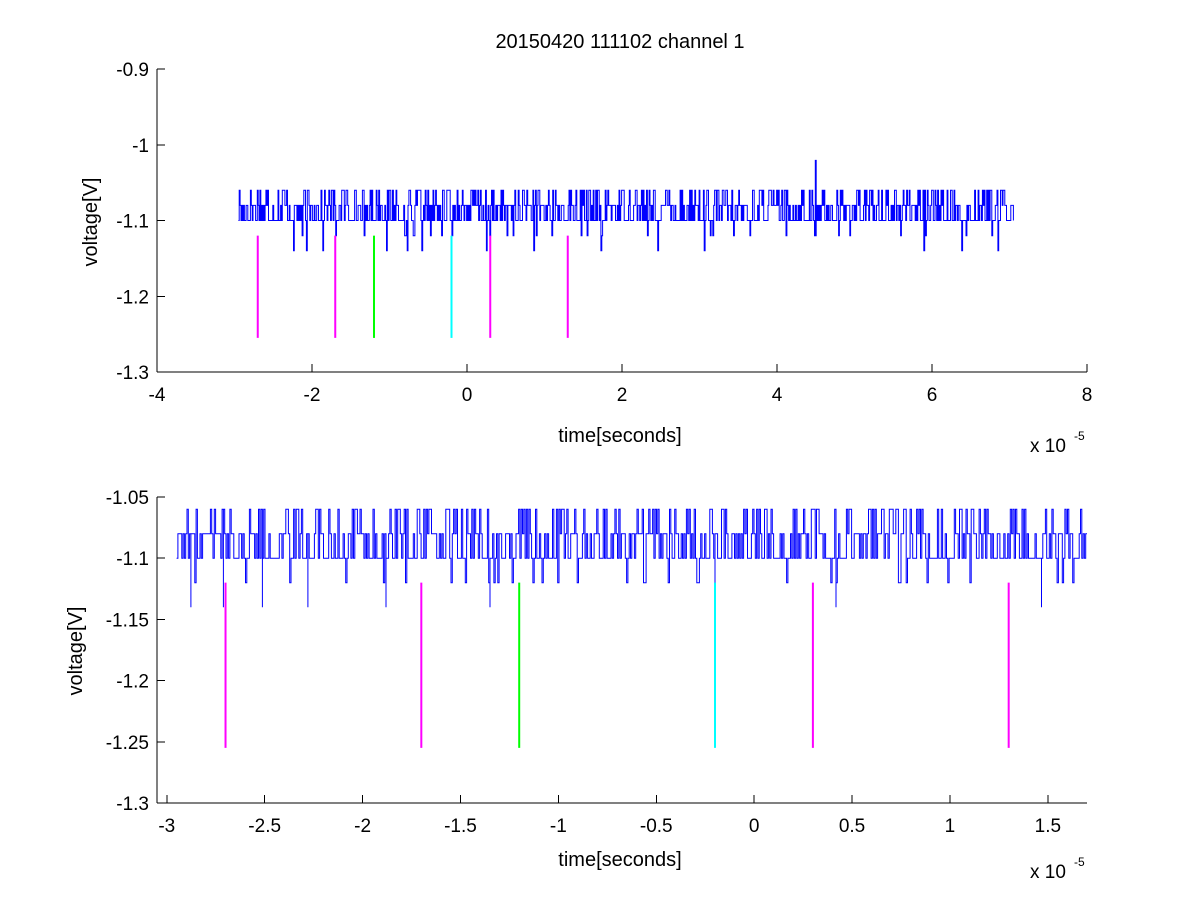 This screenshot has width=1200, height=901. What do you see at coordinates (127, 743) in the screenshot?
I see `y-tick-label: -1.25` at bounding box center [127, 743].